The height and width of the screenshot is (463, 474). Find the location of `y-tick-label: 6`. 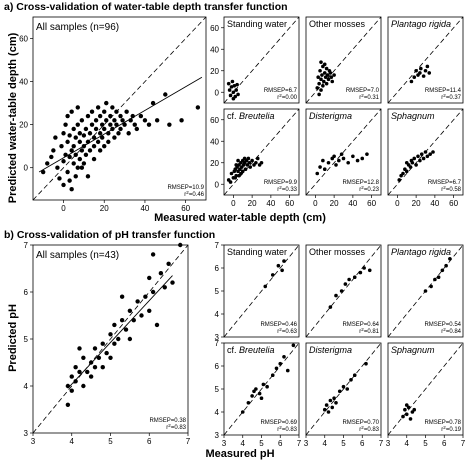

y-tick-label: 6 is located at coordinates (217, 366).